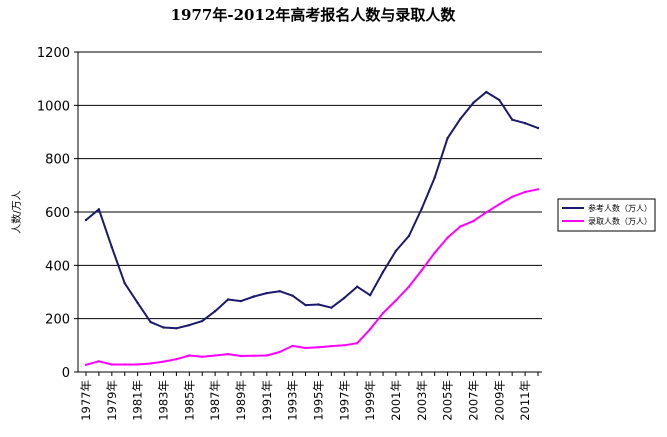 This screenshot has width=667, height=437. What do you see at coordinates (620, 208) in the screenshot?
I see `legend-label-1: 参考人数（万人）` at bounding box center [620, 208].